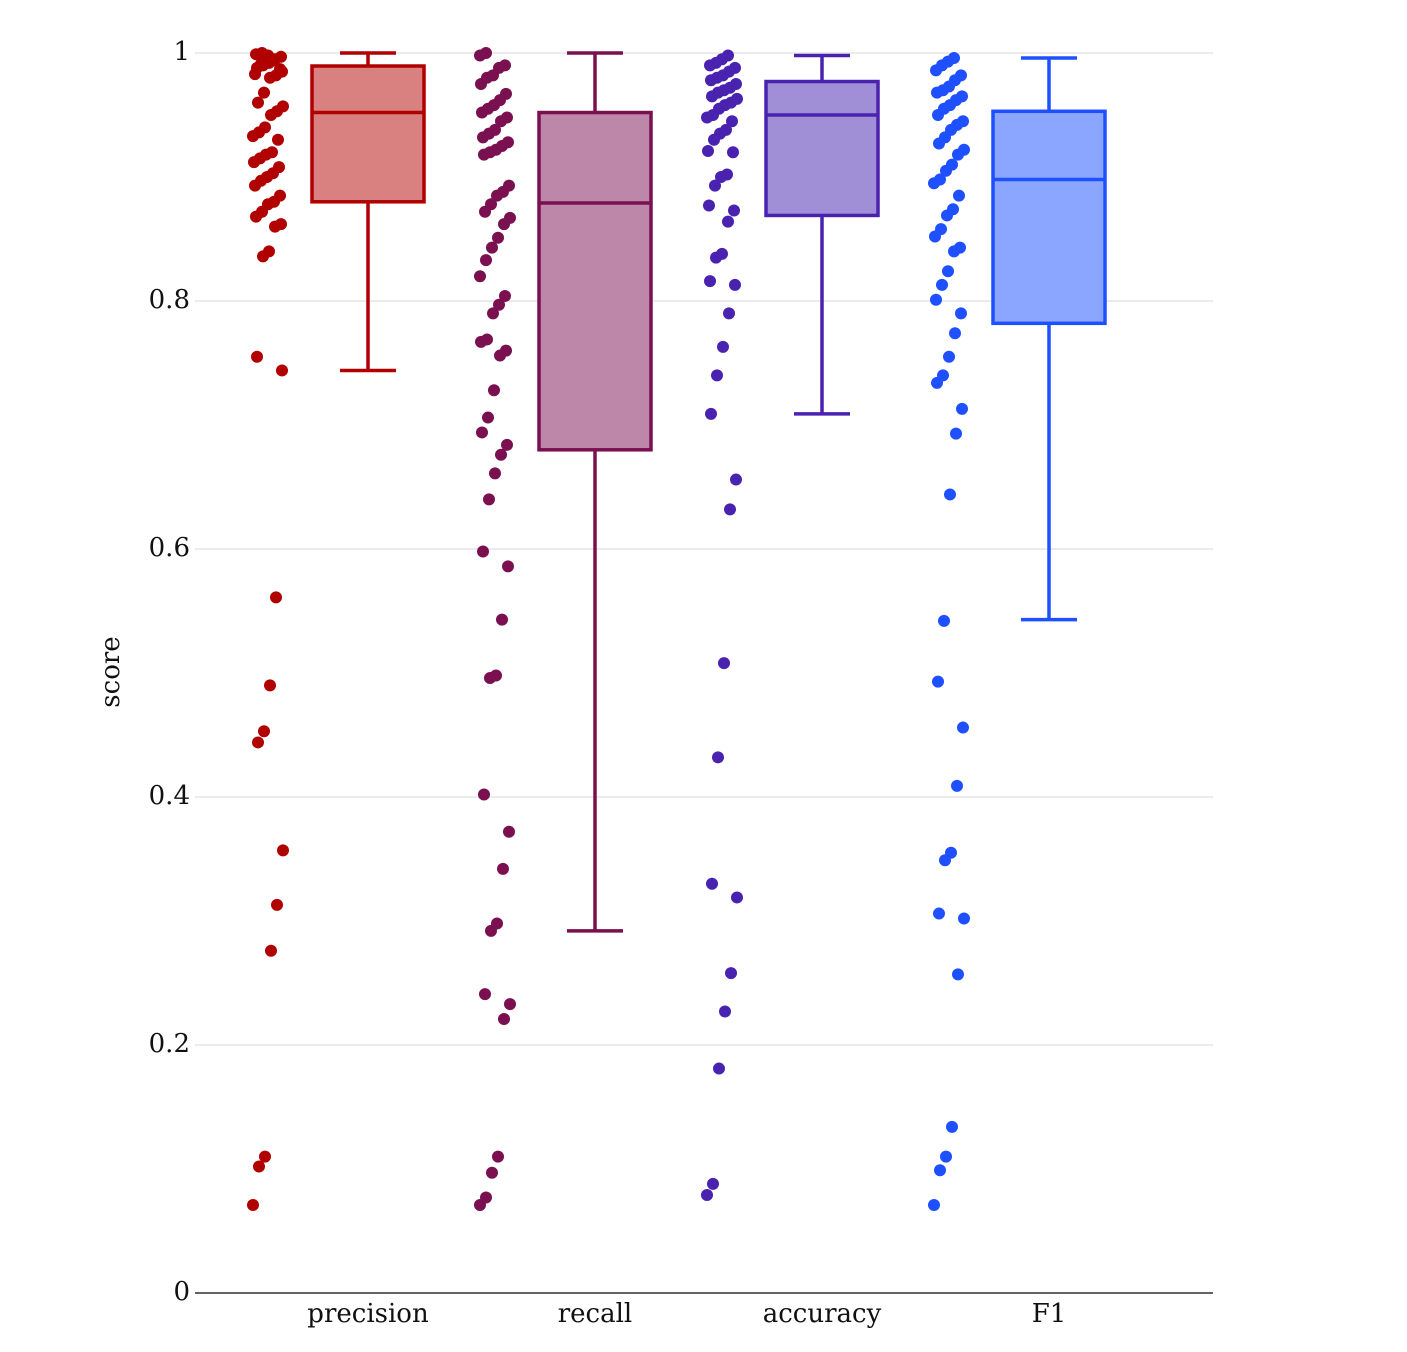 This screenshot has width=1407, height=1352. I want to click on y-tick-label: 0.2, so click(169, 1044).